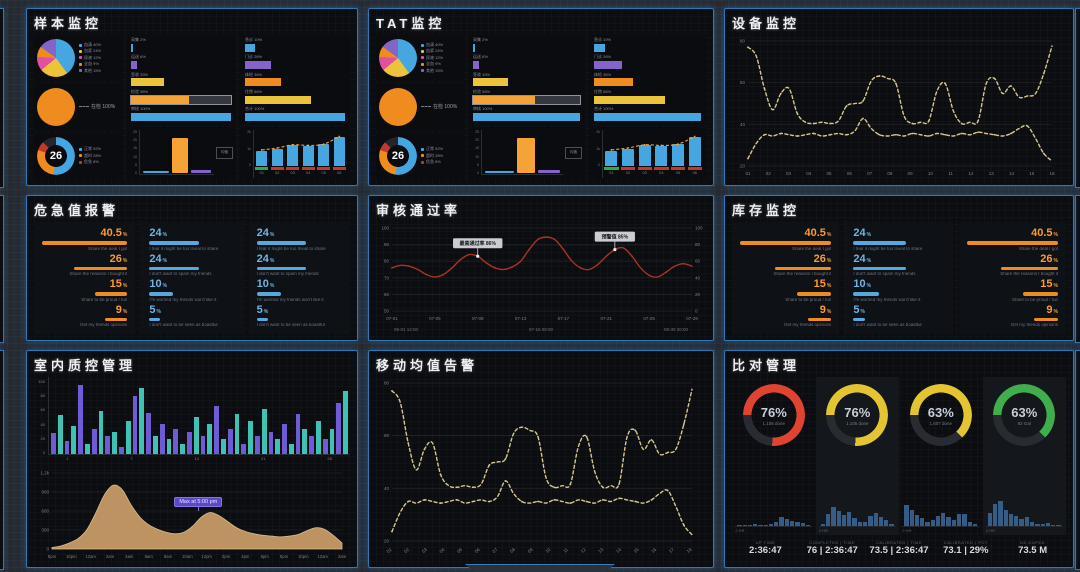 Image resolution: width=1080 pixels, height=572 pixels. What do you see at coordinates (181, 79) in the screenshot?
I see `sample-stage-bar-chart: 采集 2% 运送 6% 签收 33% 检验 58% 审核 100%` at bounding box center [181, 79].